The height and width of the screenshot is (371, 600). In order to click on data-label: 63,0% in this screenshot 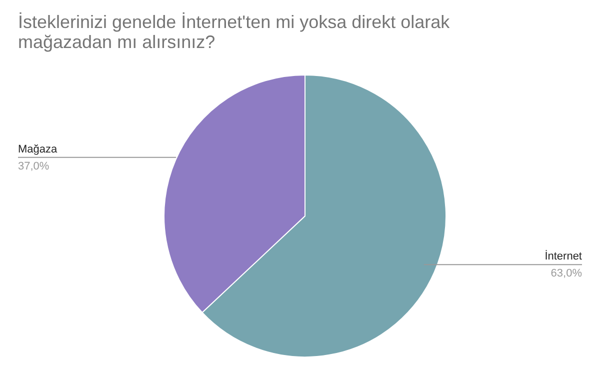, I will do `click(566, 274)`.